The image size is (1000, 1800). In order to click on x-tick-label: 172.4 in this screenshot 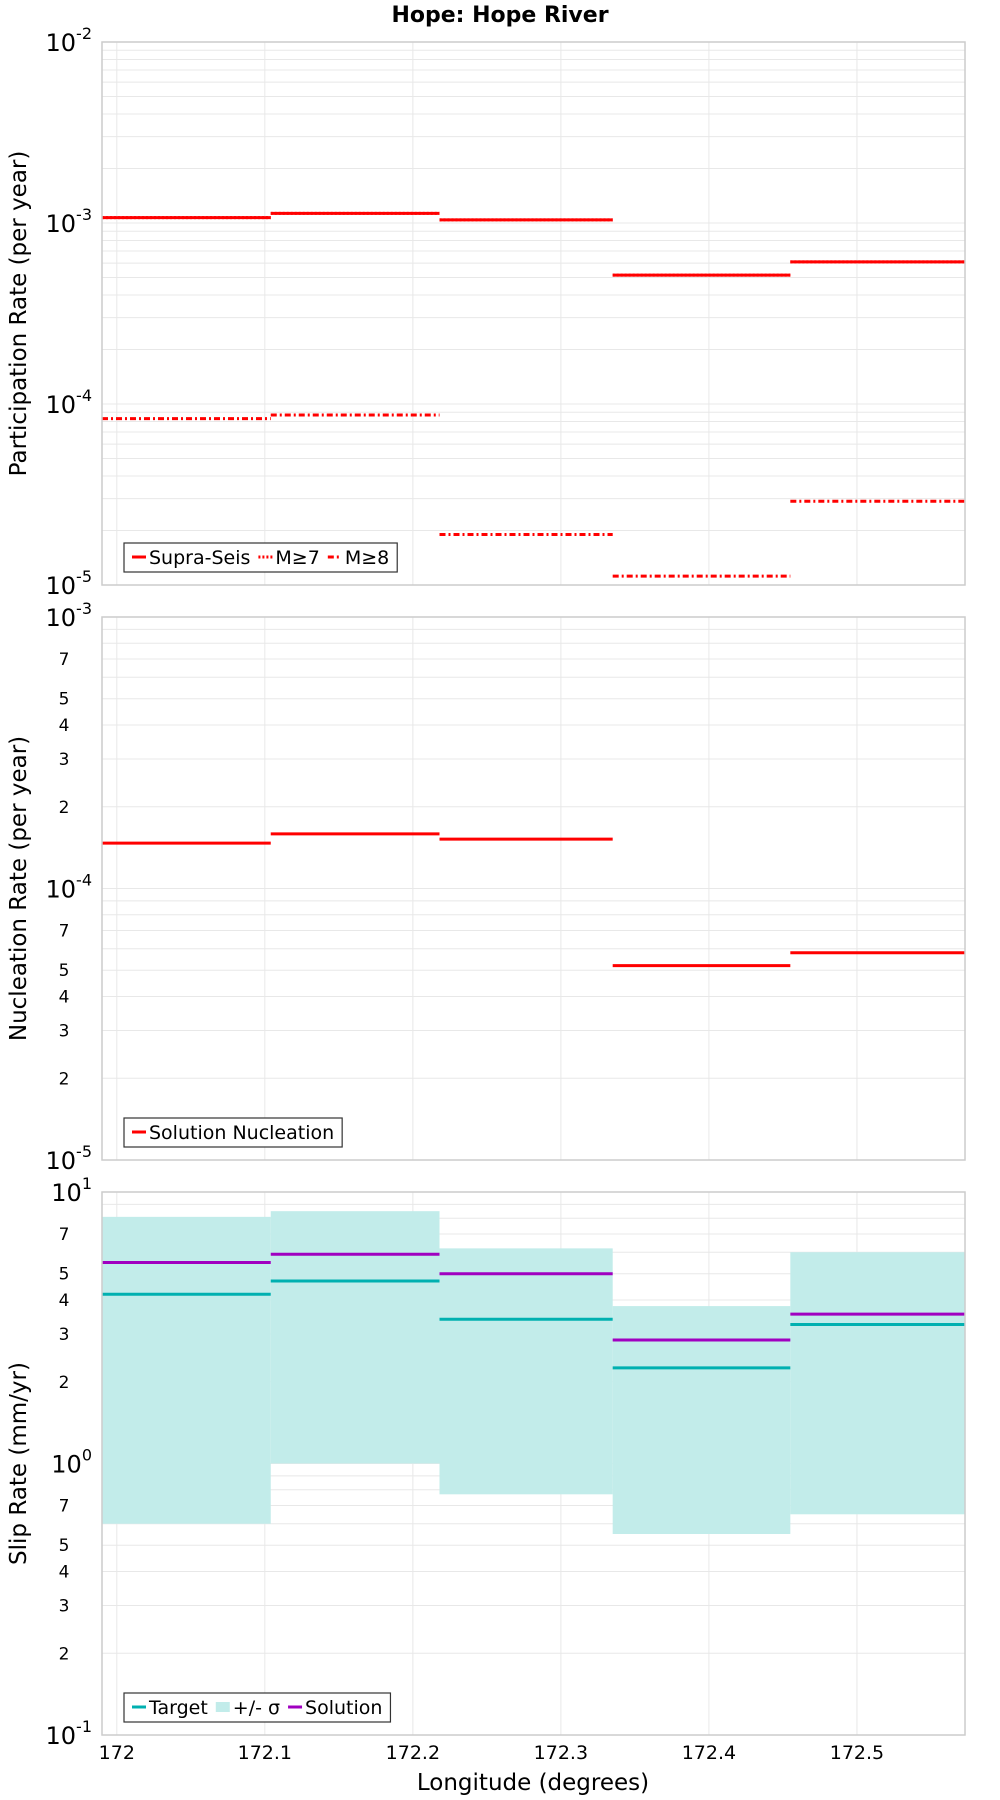, I will do `click(709, 1753)`.